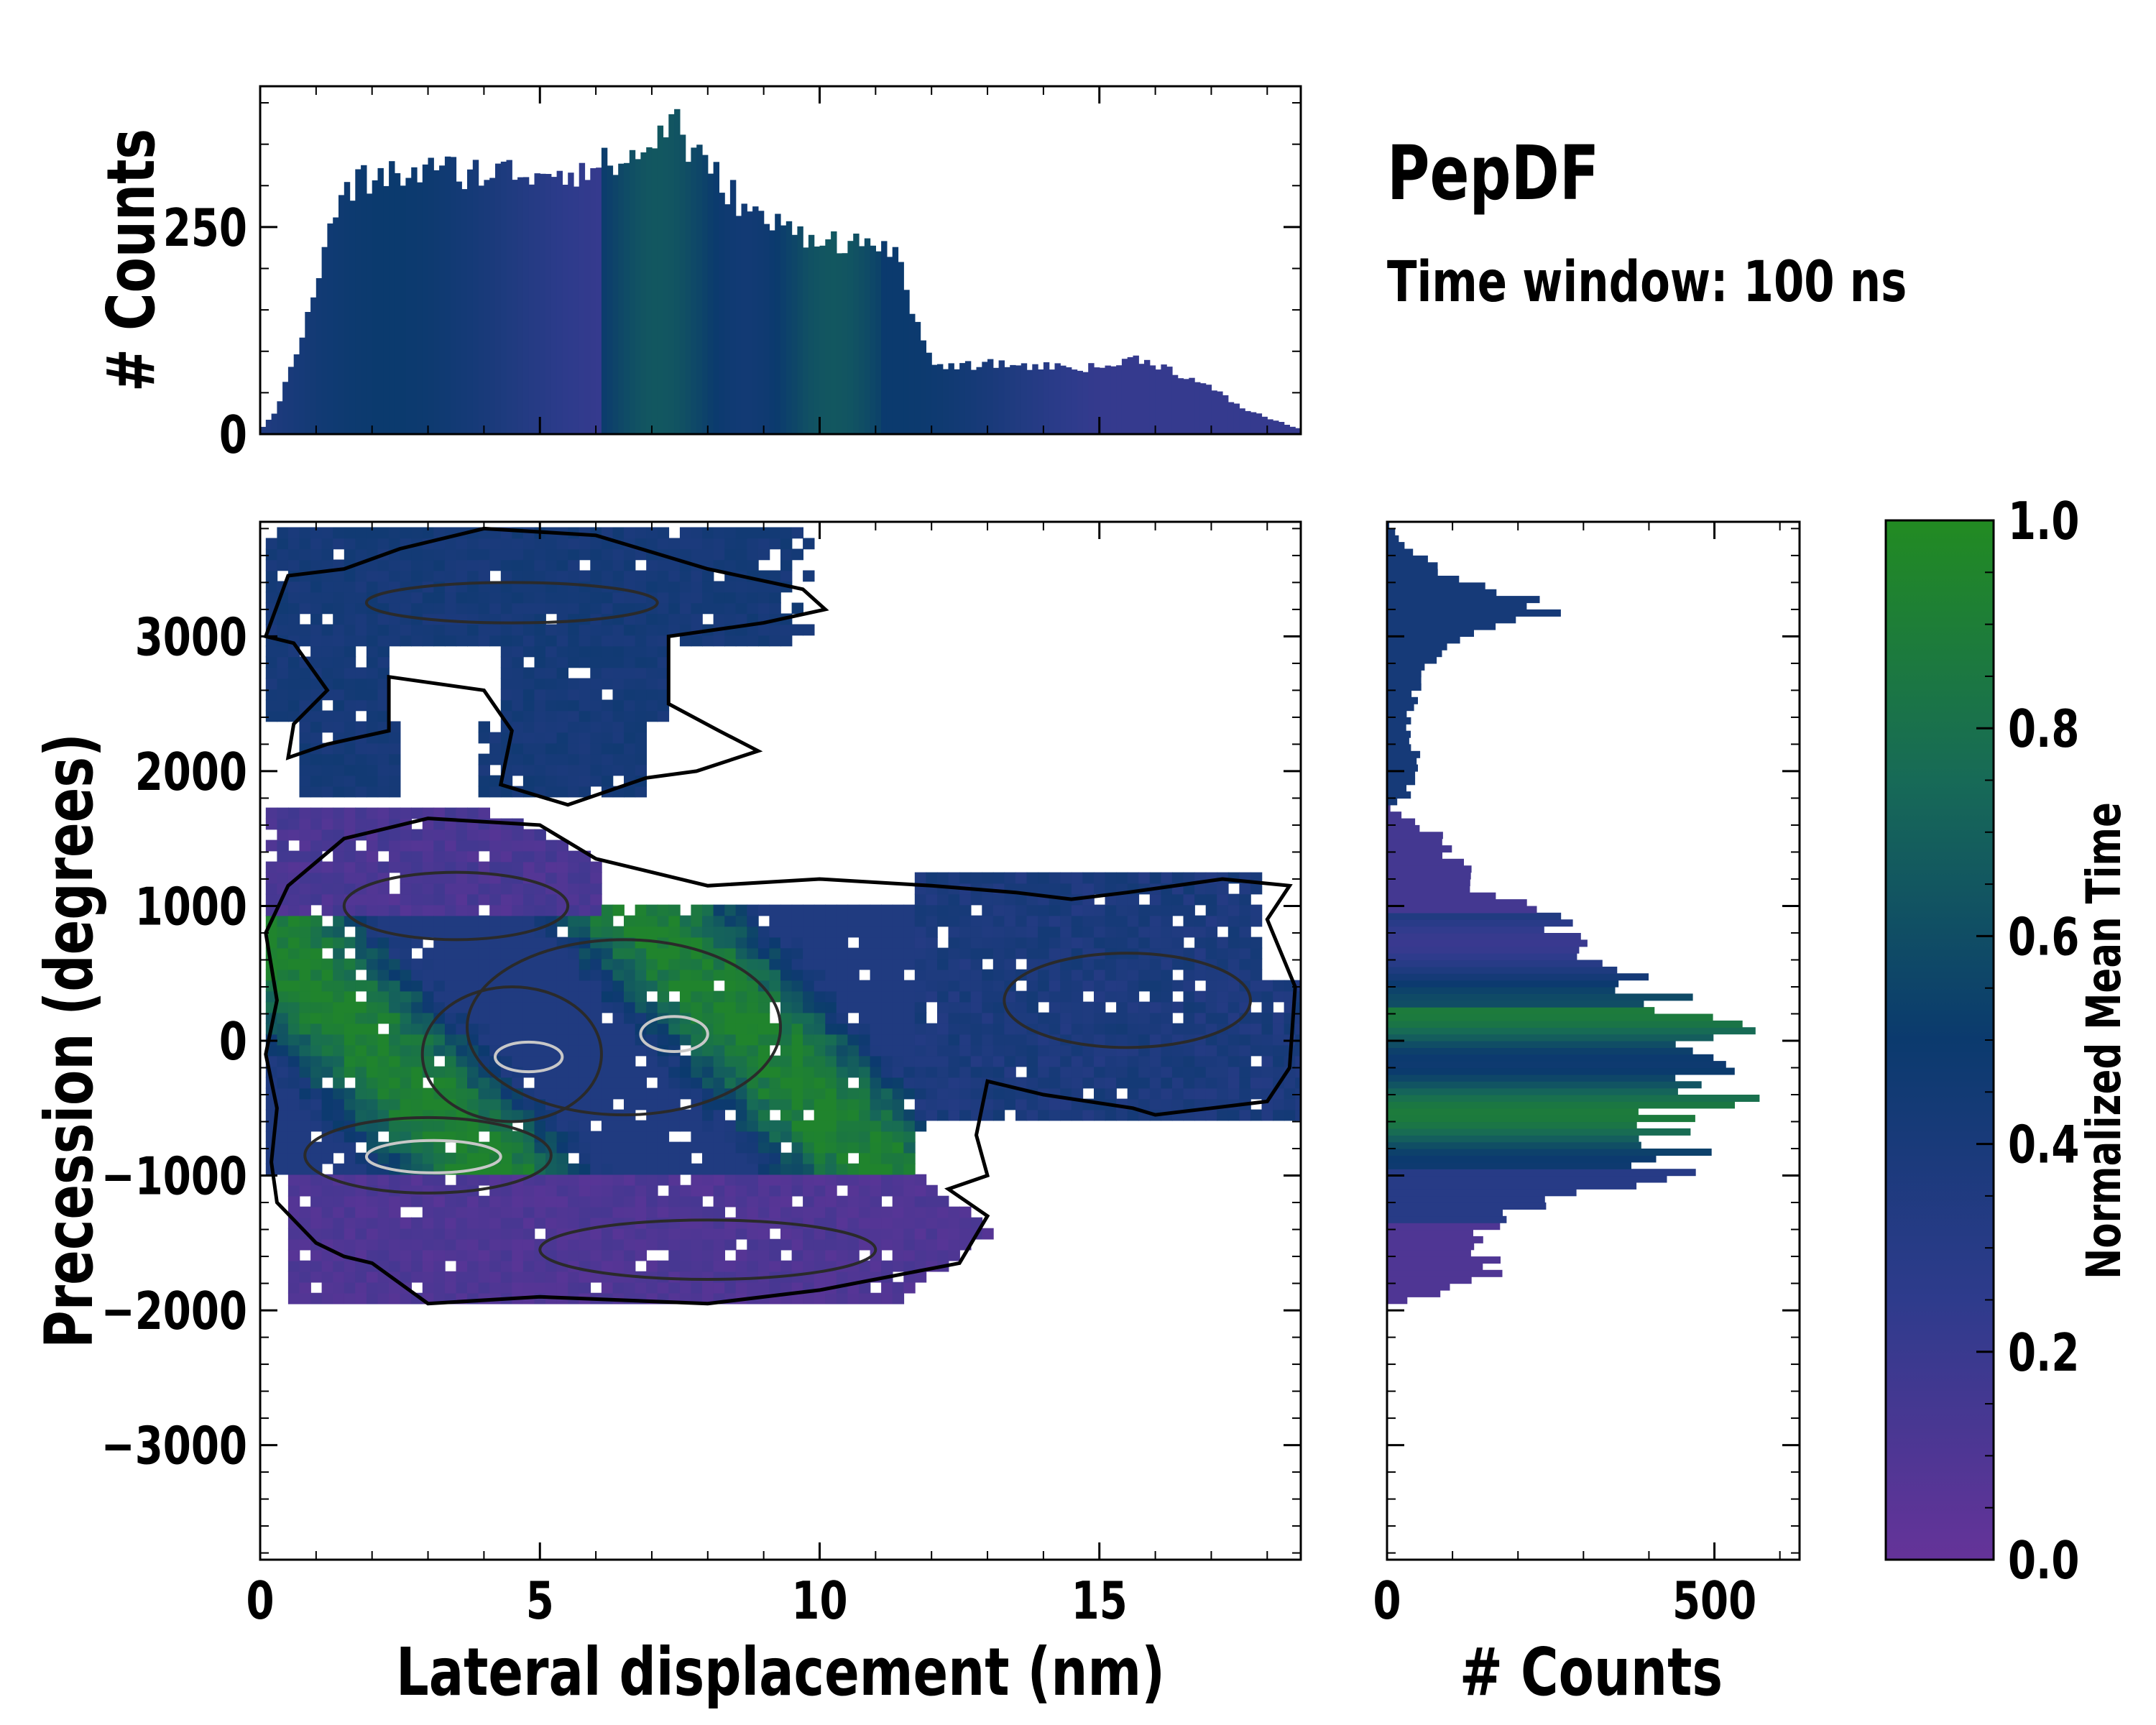 This screenshot has height=1725, width=2156. I want to click on right-marginal-histogram: 0 500, so click(1587, 1076).